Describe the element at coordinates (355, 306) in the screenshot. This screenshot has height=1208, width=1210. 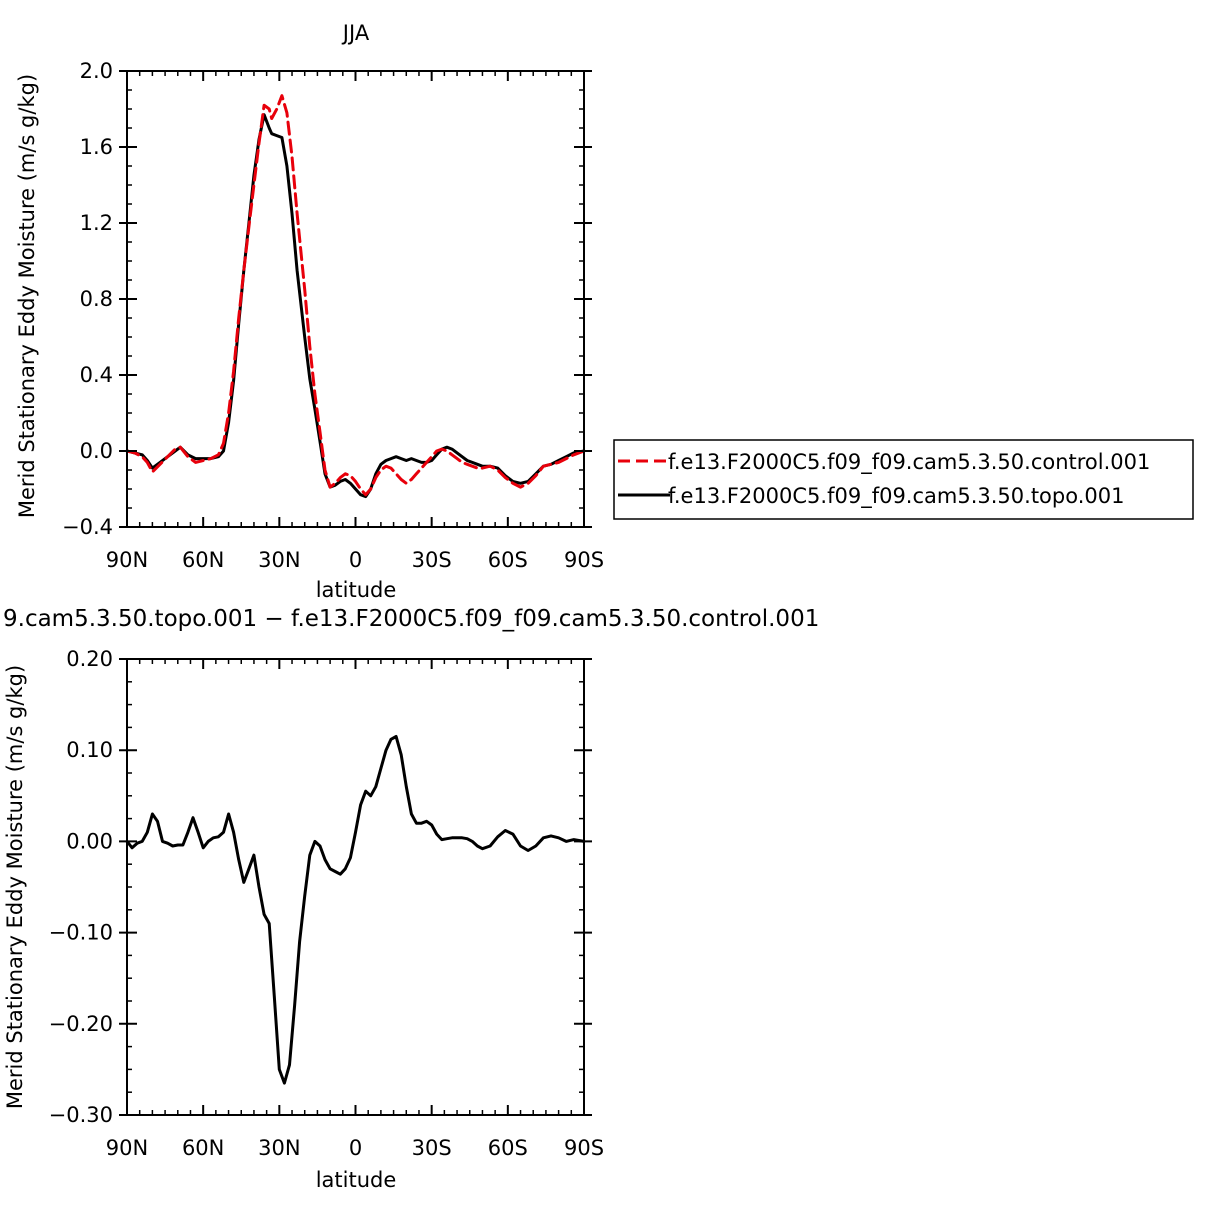
I see `top-series-line-topo` at that location.